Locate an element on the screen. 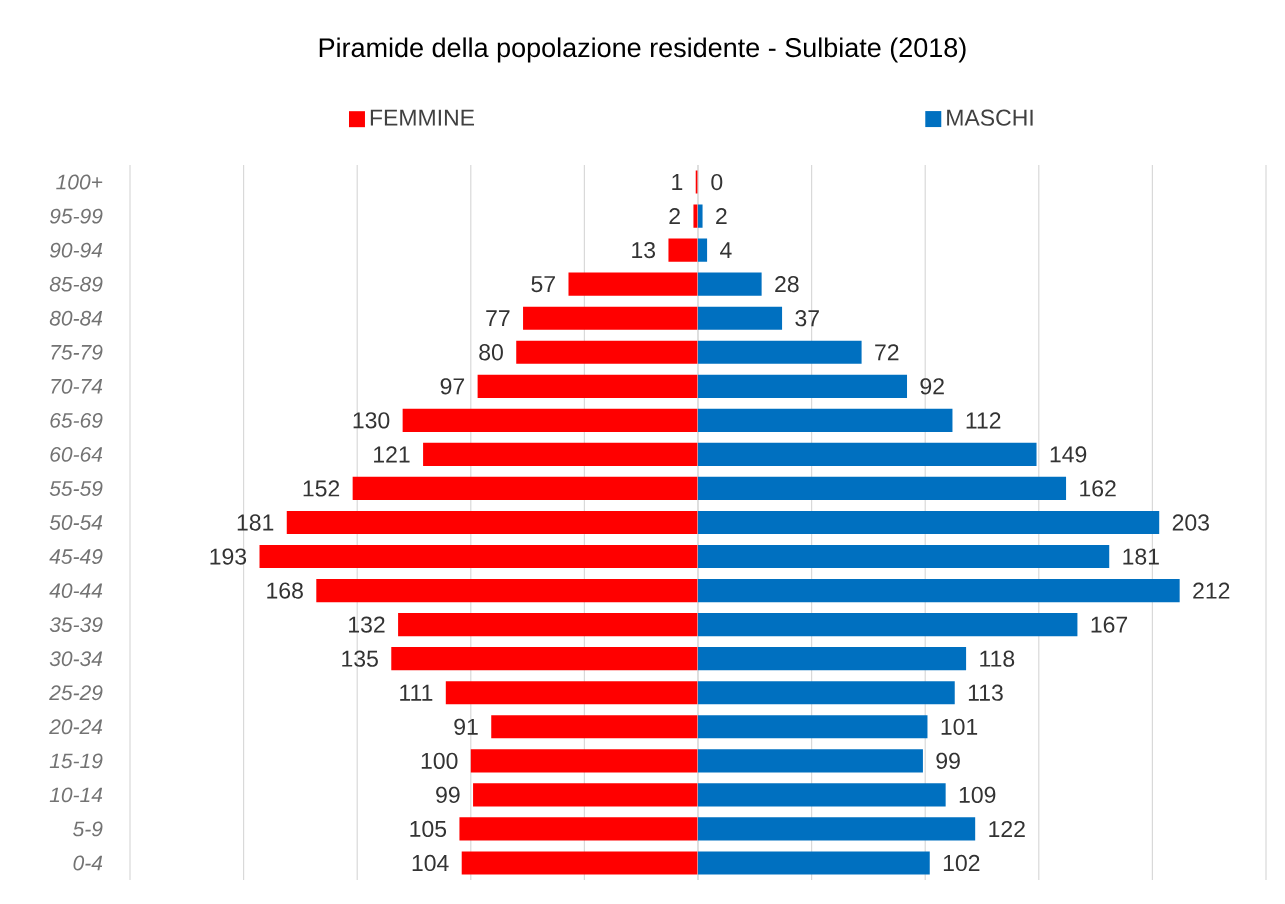 Image resolution: width=1285 pixels, height=904 pixels. data-label: 167 is located at coordinates (1109, 624).